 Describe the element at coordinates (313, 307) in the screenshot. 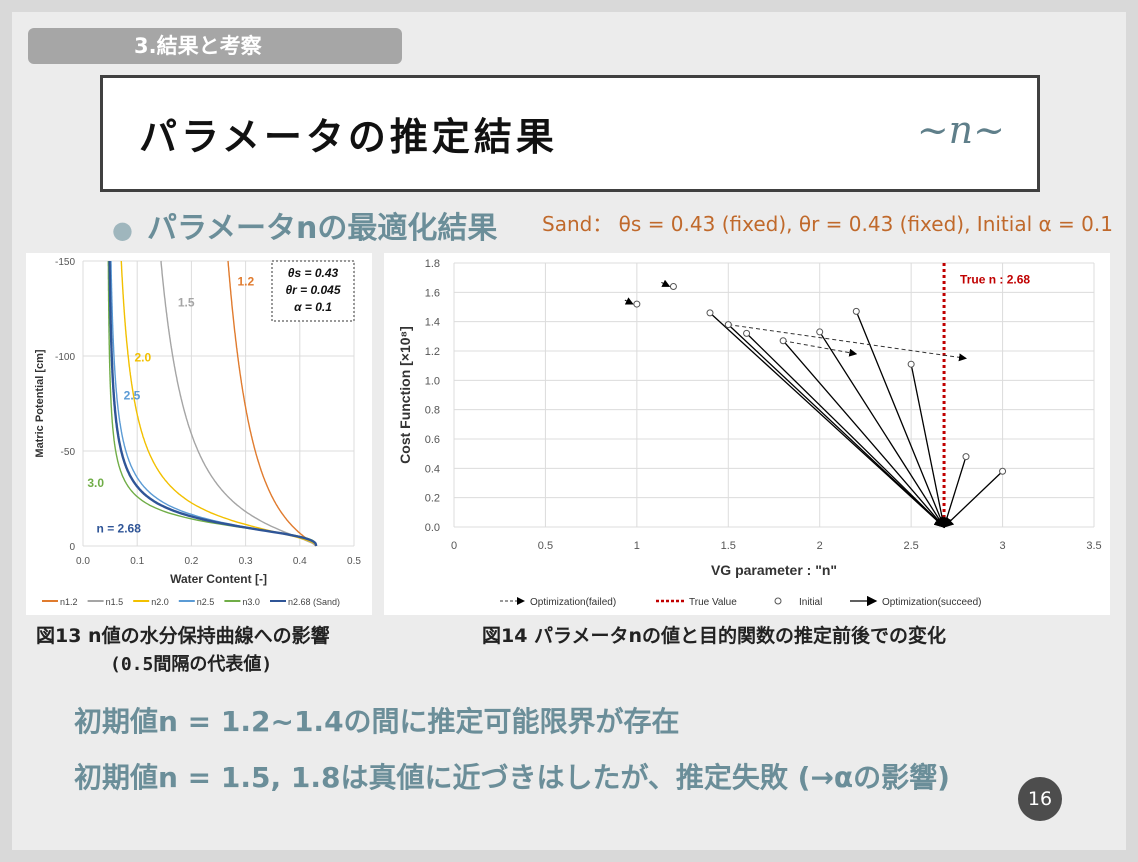

I see `params-text: α = 0.1` at that location.